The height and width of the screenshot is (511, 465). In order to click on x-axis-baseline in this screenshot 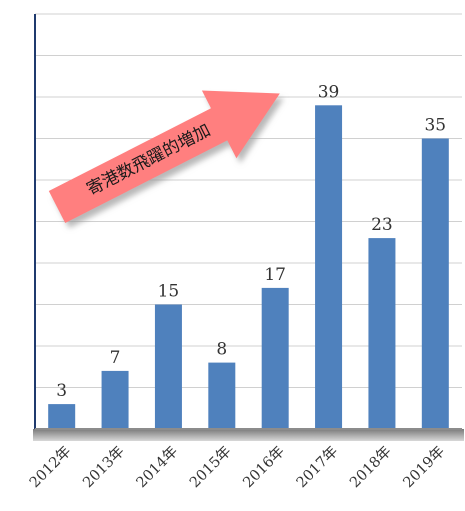, I will do `click(248, 435)`.